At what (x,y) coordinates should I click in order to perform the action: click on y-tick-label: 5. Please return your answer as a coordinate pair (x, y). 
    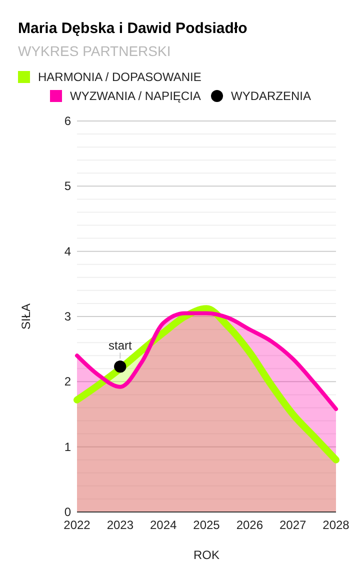
    Looking at the image, I should click on (68, 186).